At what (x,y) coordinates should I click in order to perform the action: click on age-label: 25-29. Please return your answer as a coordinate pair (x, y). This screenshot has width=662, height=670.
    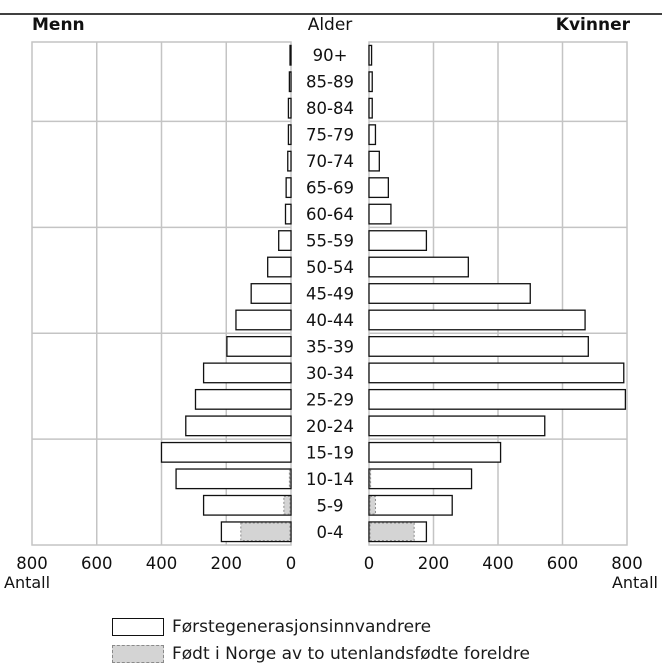
    Looking at the image, I should click on (330, 399).